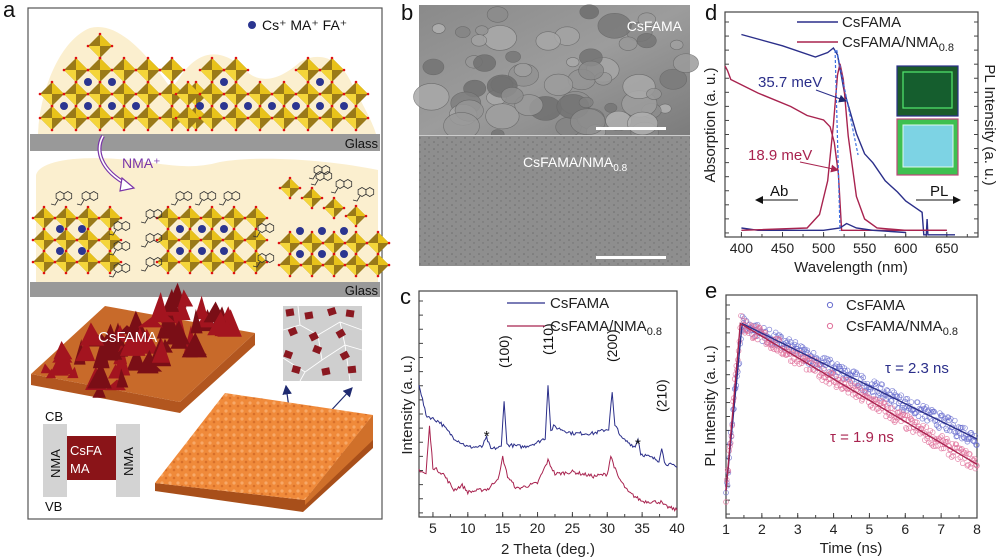 This screenshot has width=1000, height=560. I want to click on nma-band-right, so click(128, 460).